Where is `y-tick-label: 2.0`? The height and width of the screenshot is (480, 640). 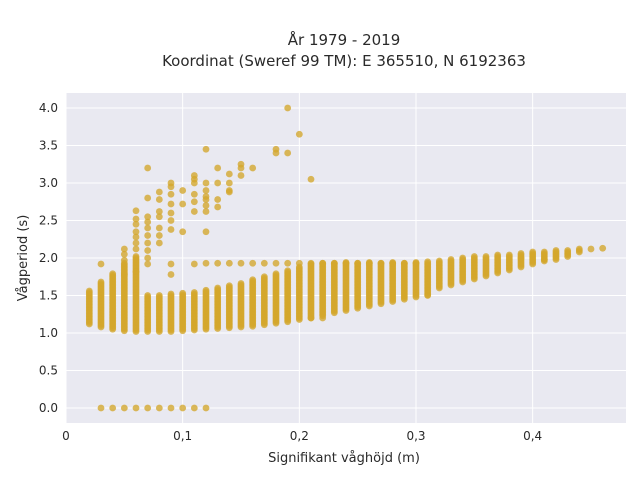 y-tick-label: 2.0 is located at coordinates (48, 258).